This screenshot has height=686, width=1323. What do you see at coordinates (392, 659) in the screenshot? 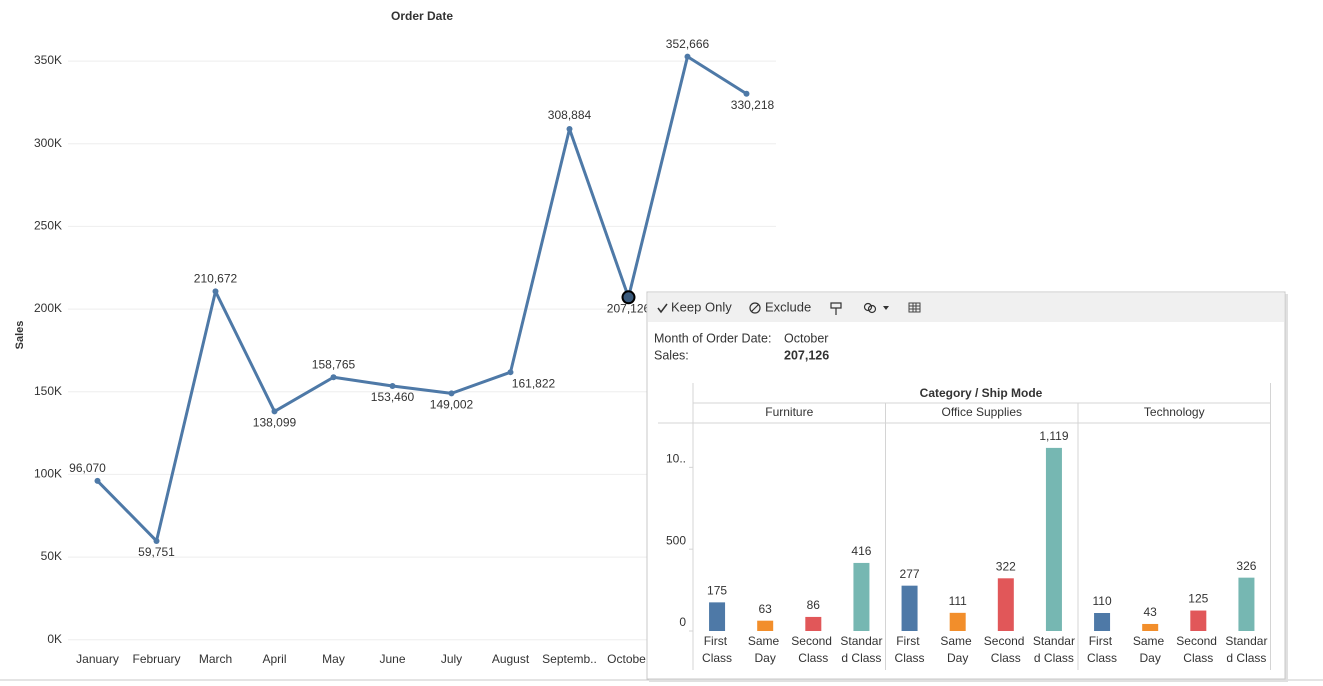
I see `x-tick-label: June` at bounding box center [392, 659].